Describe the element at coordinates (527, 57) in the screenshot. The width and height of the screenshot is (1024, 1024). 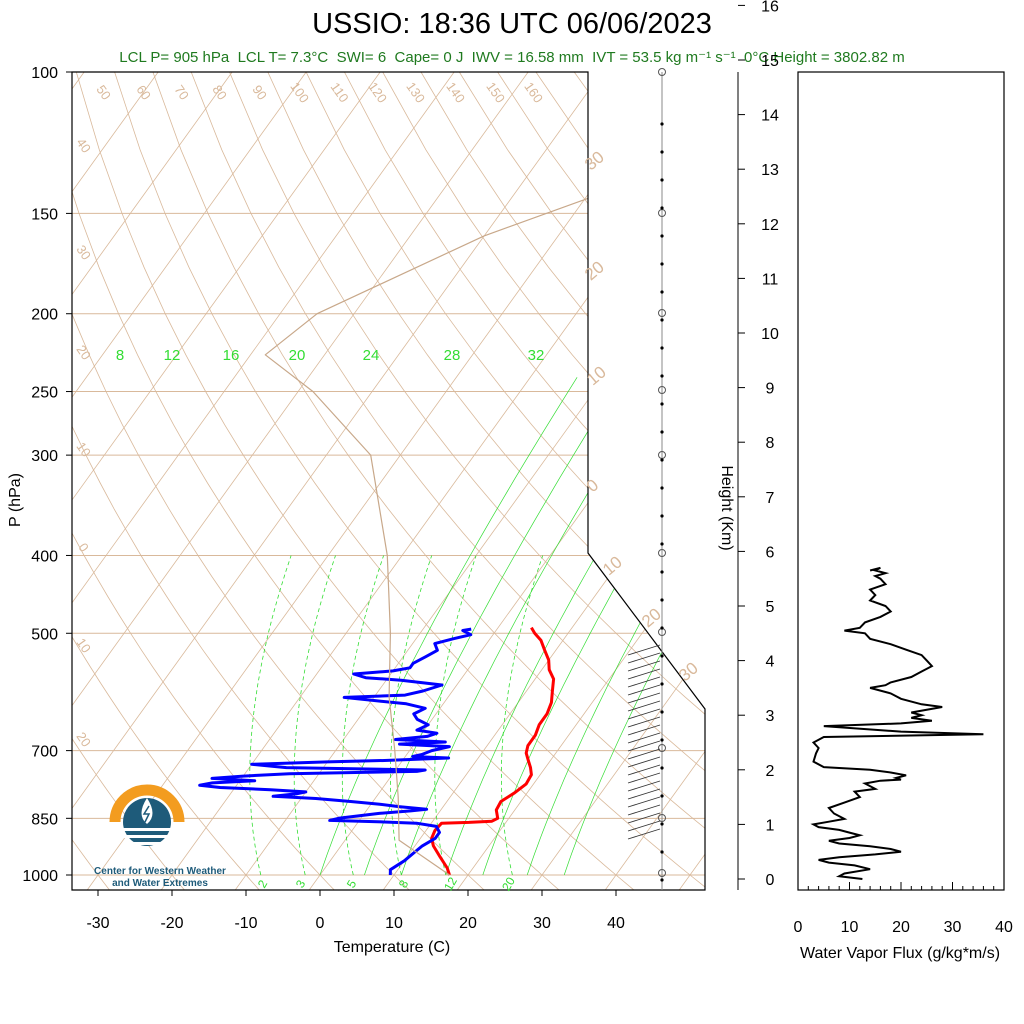
I see `iwv-value: IWV = 16.58 mm` at that location.